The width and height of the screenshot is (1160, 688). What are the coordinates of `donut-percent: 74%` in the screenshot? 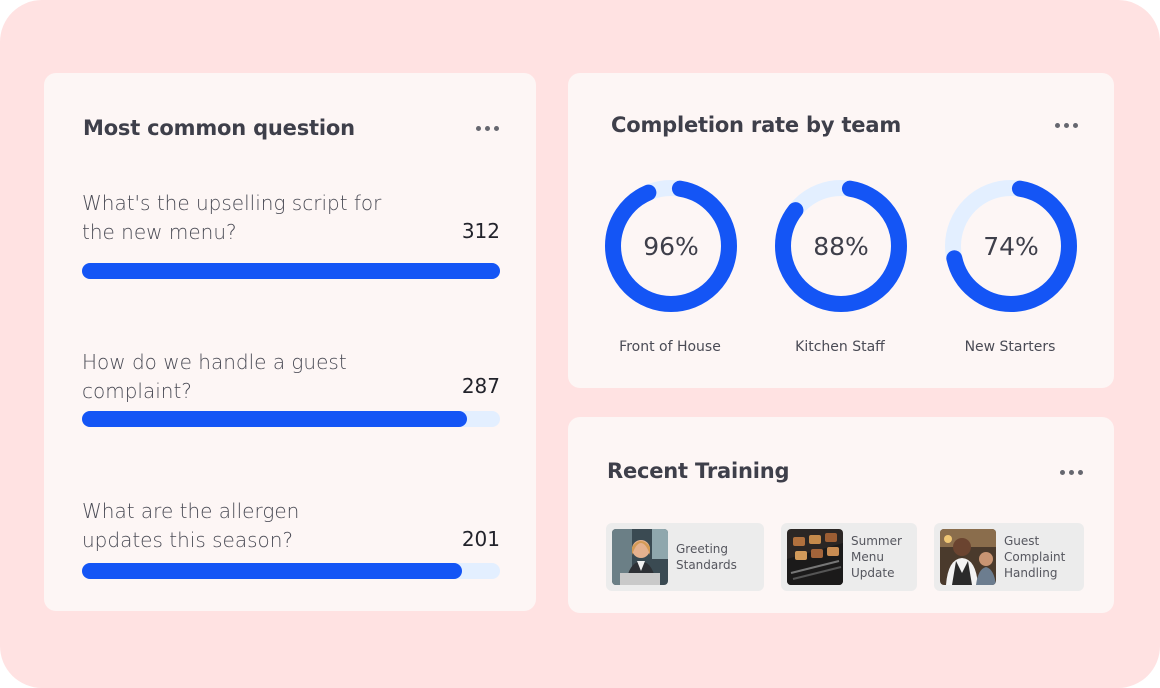 It's located at (1011, 246).